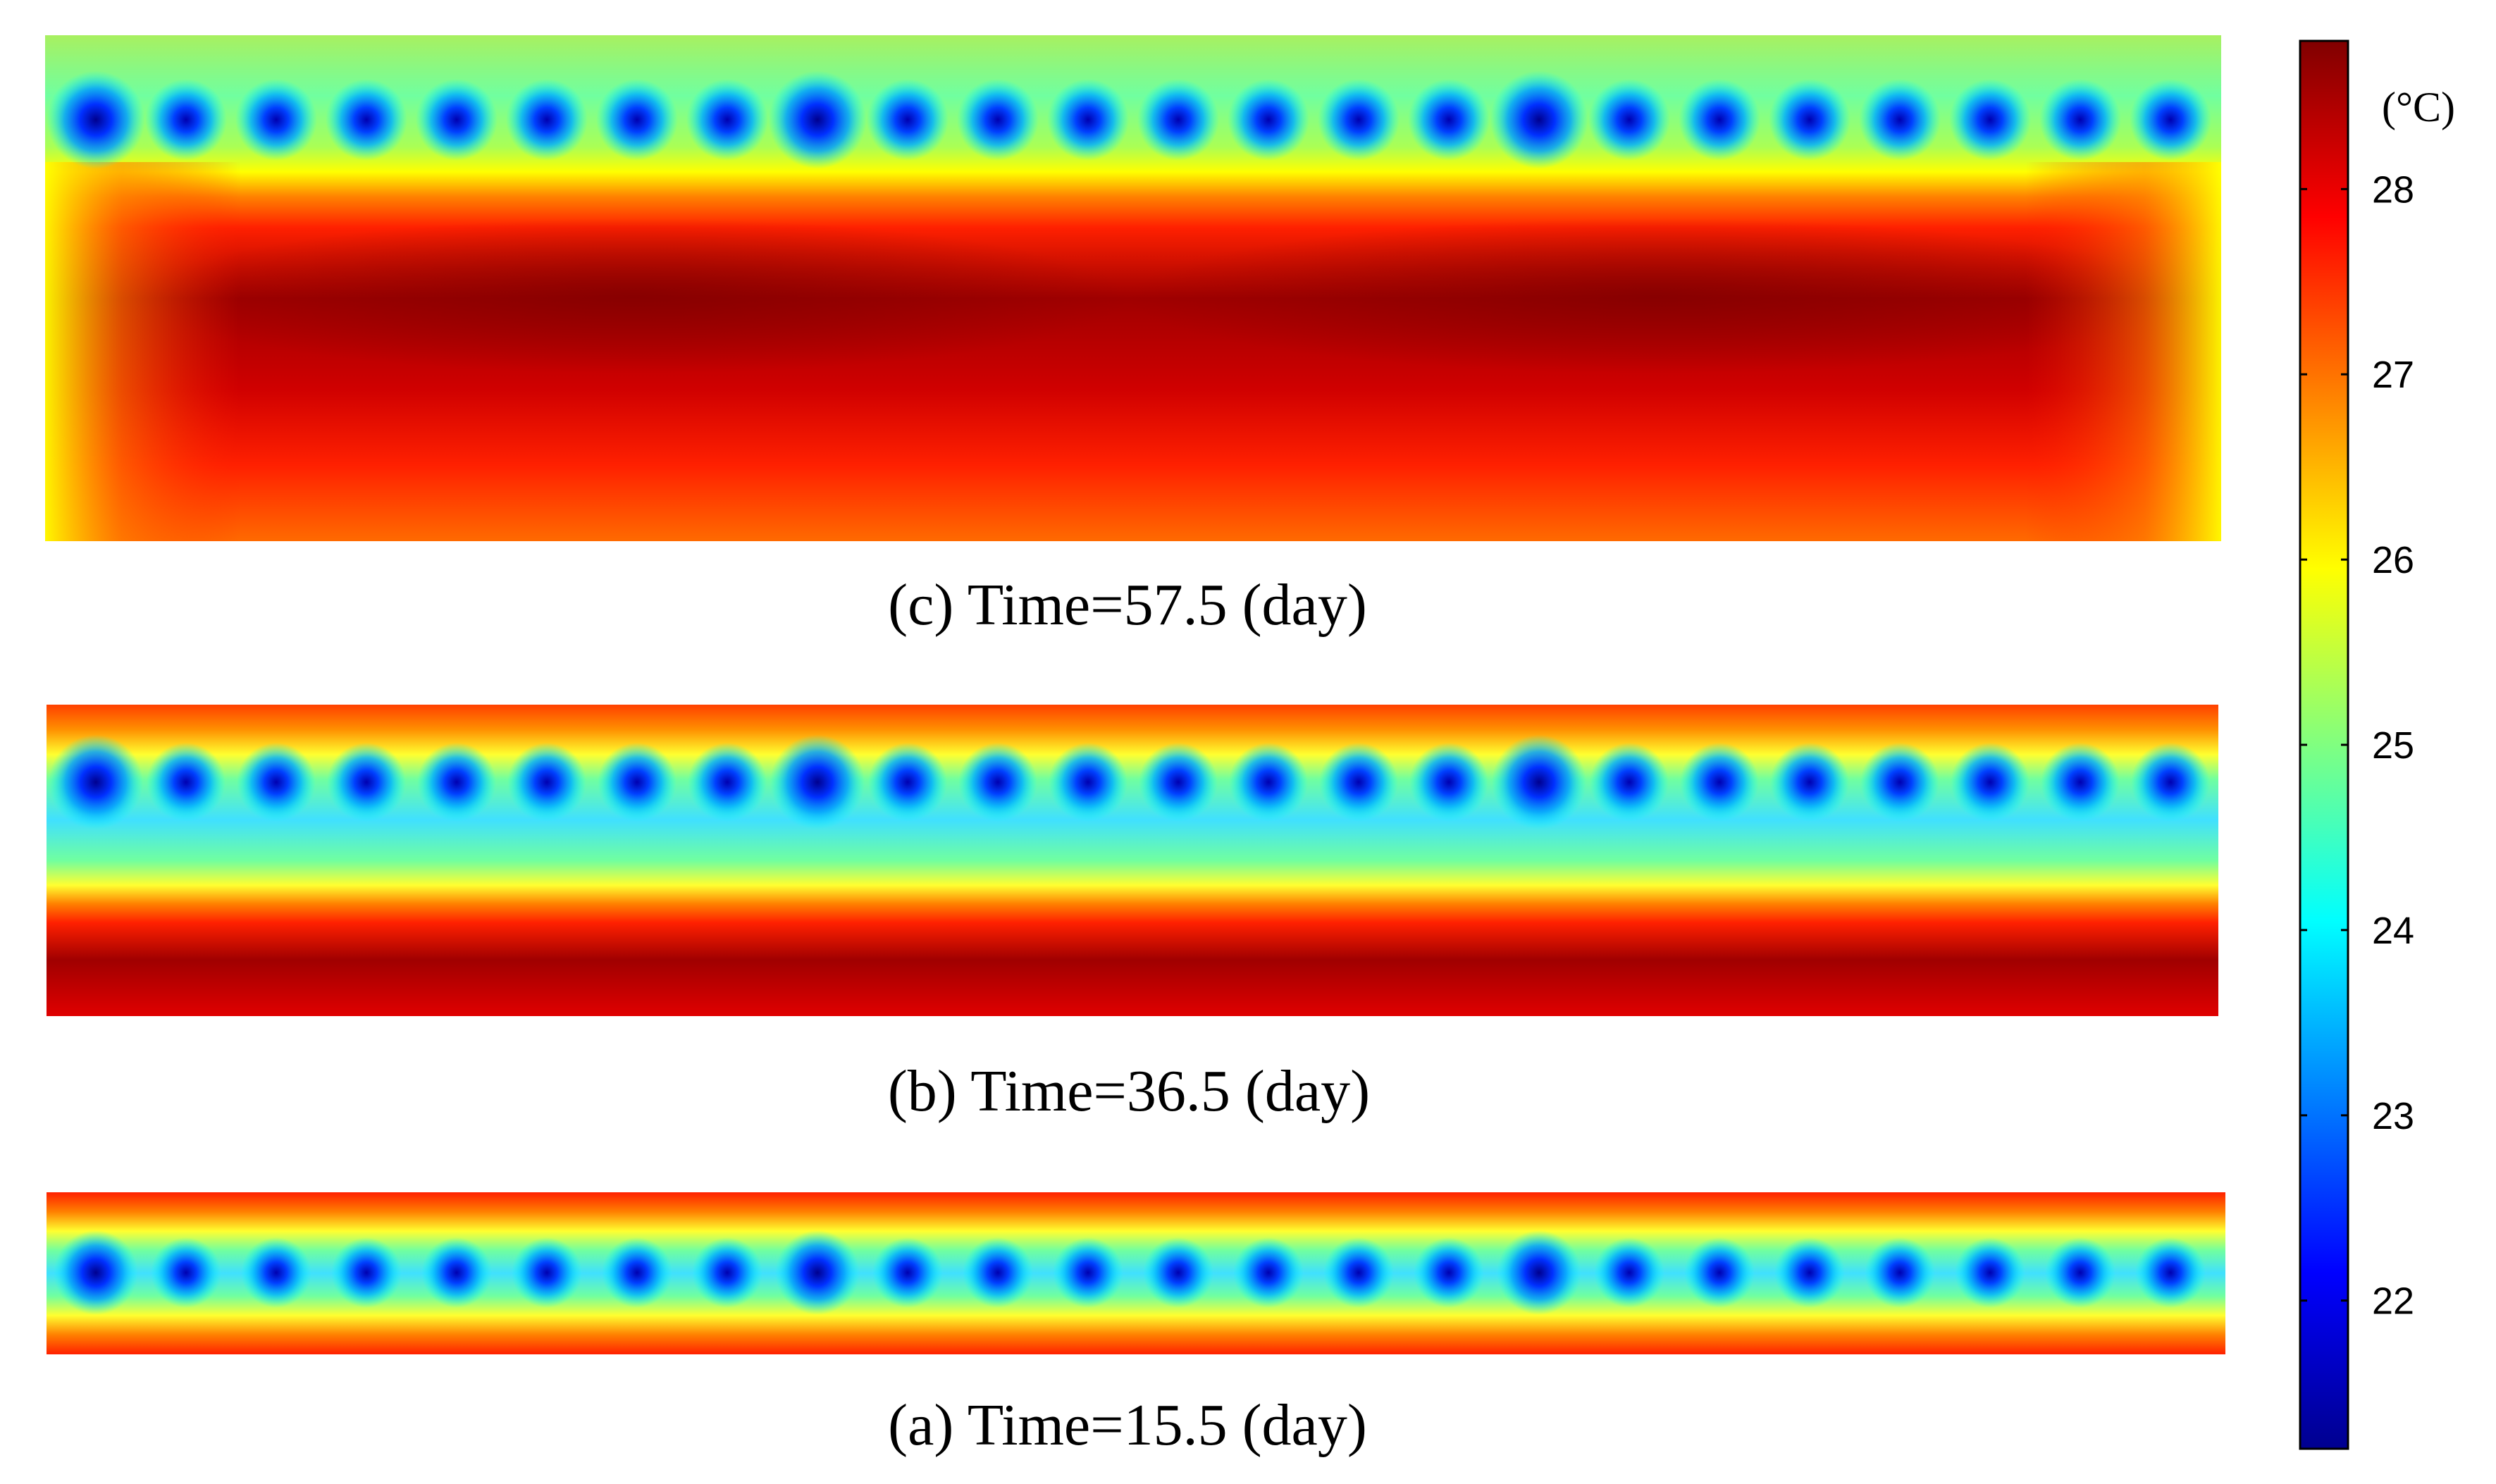  I want to click on colorbar-tick-label: 22, so click(2393, 1301).